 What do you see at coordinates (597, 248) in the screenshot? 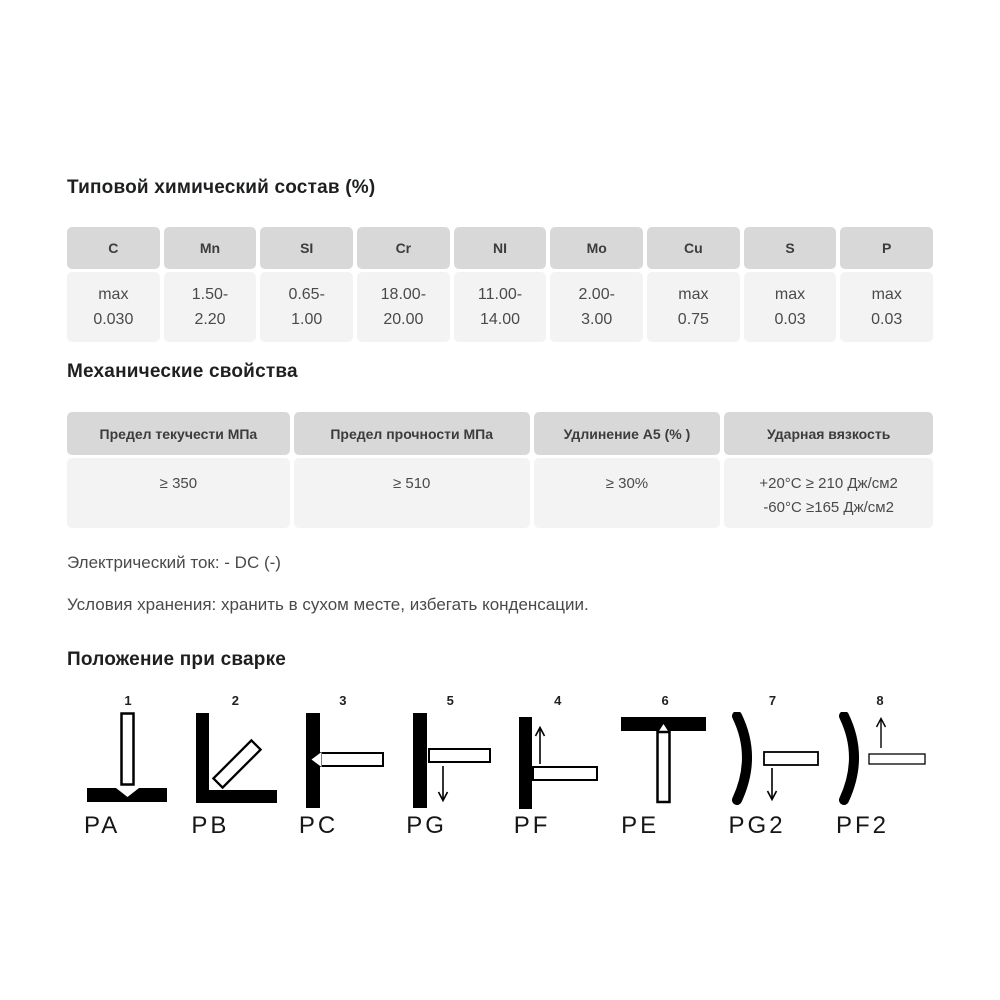
I see `chem-header-cell: Mo` at bounding box center [597, 248].